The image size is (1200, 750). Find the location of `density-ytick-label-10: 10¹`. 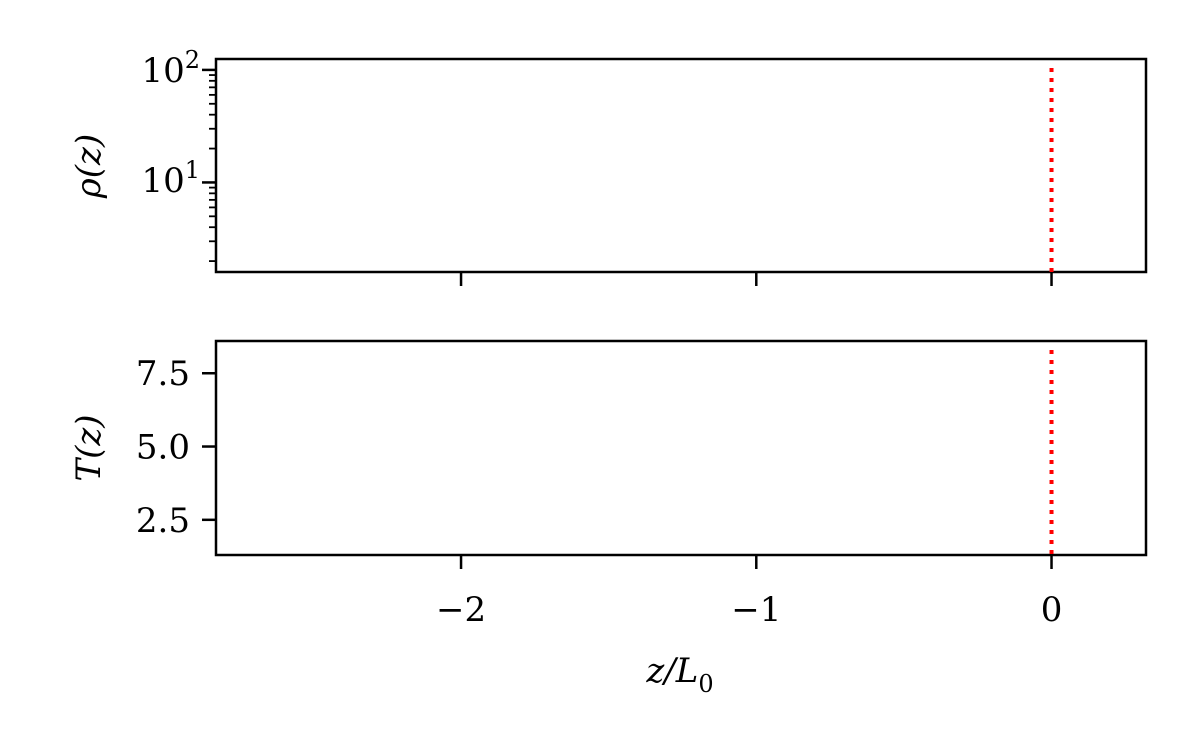

density-ytick-label-10: 10¹ is located at coordinates (170, 178).